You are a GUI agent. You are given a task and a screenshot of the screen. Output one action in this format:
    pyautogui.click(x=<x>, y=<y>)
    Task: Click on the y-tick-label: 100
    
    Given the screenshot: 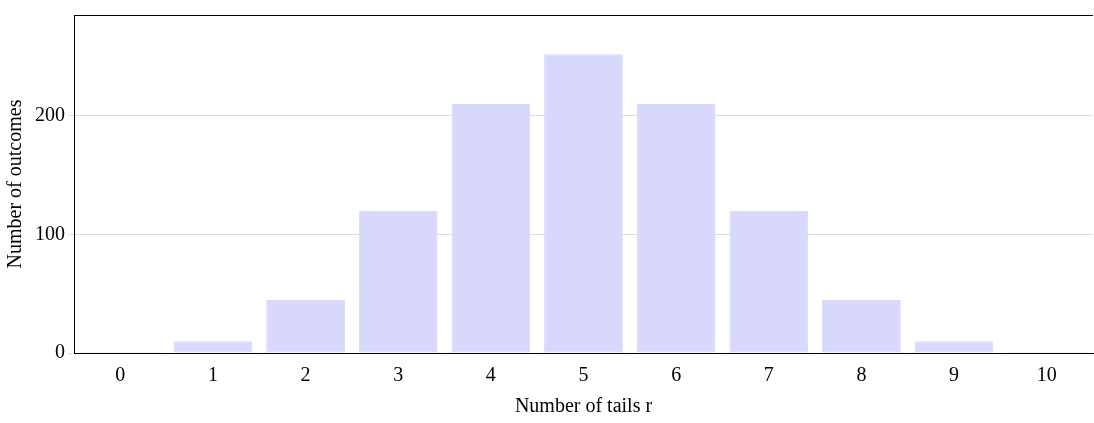 What is the action you would take?
    pyautogui.click(x=50, y=232)
    